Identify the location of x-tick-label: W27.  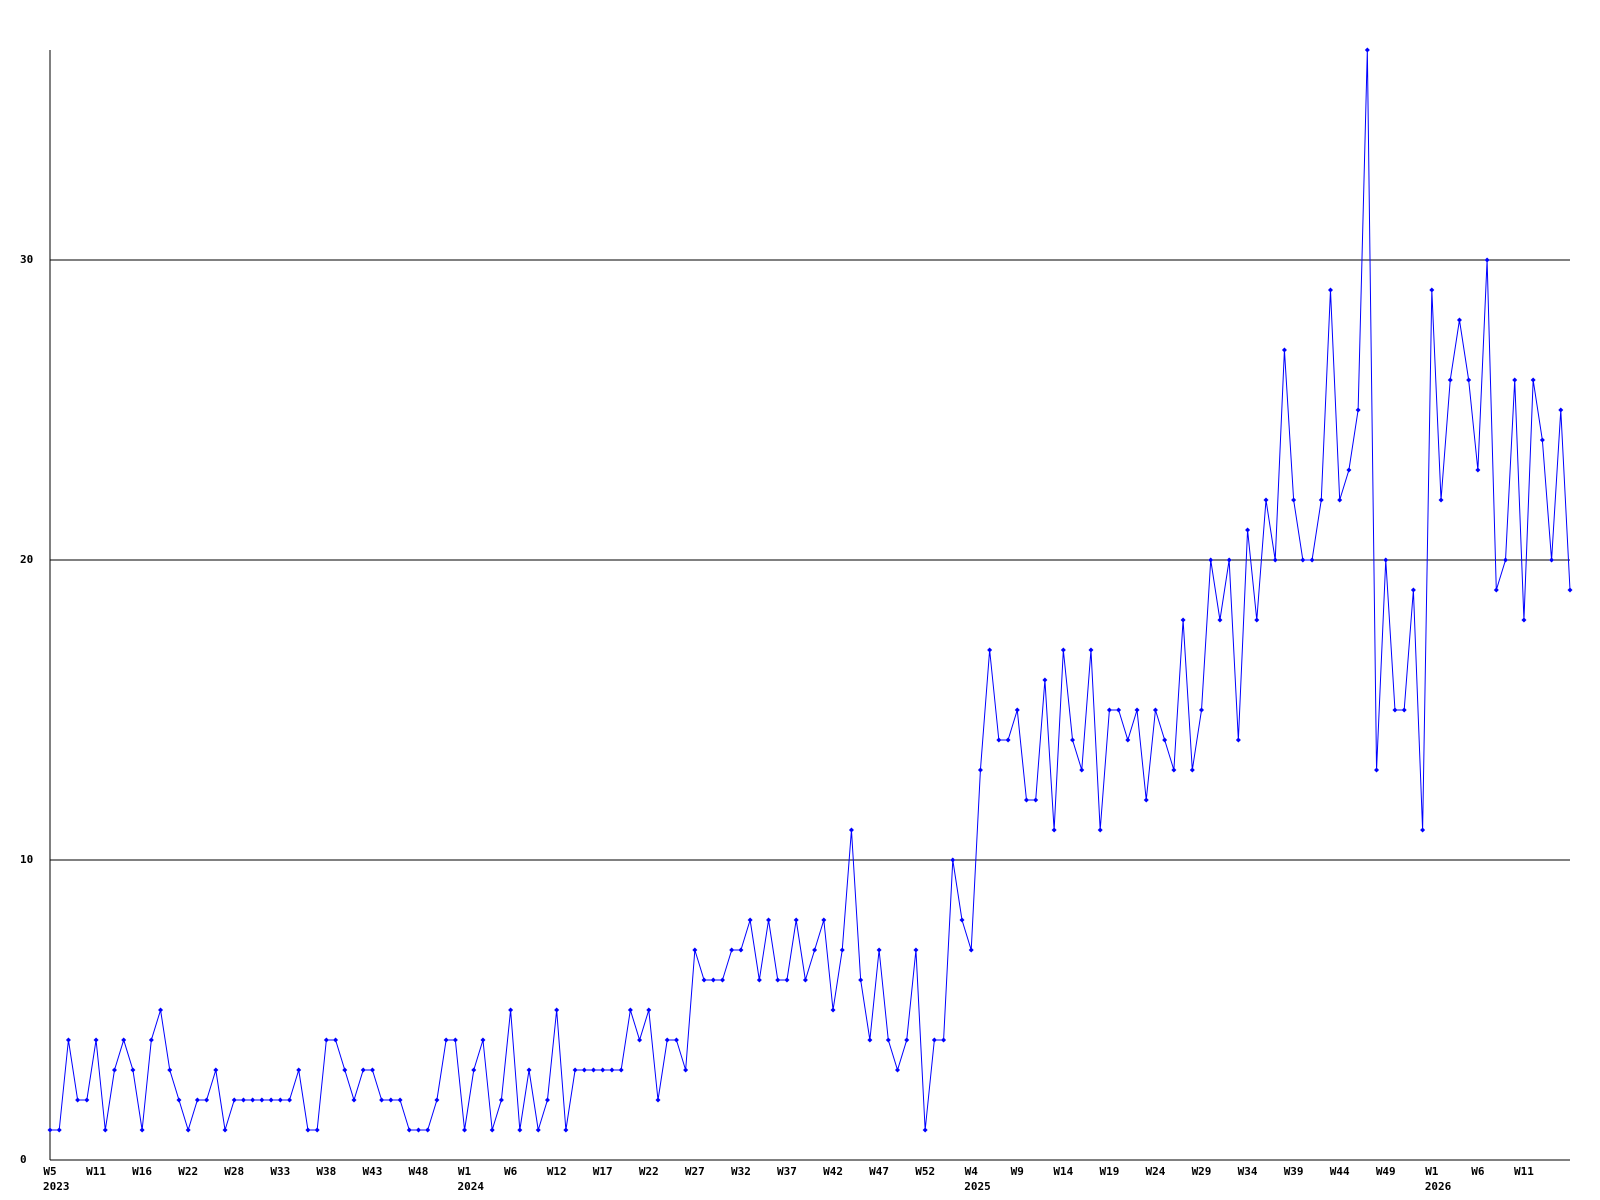
(695, 1171).